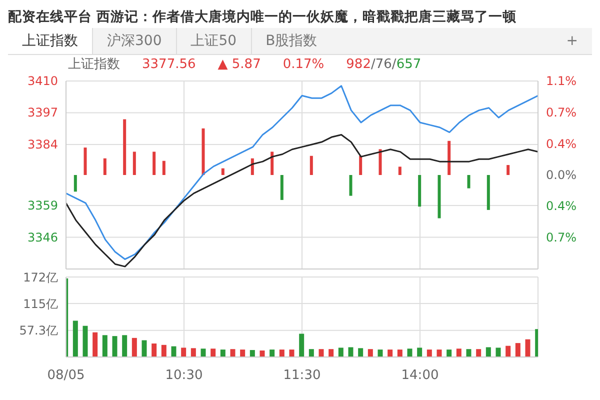 Image resolution: width=600 pixels, height=400 pixels. I want to click on y-tick-label: 3346, so click(42, 237).